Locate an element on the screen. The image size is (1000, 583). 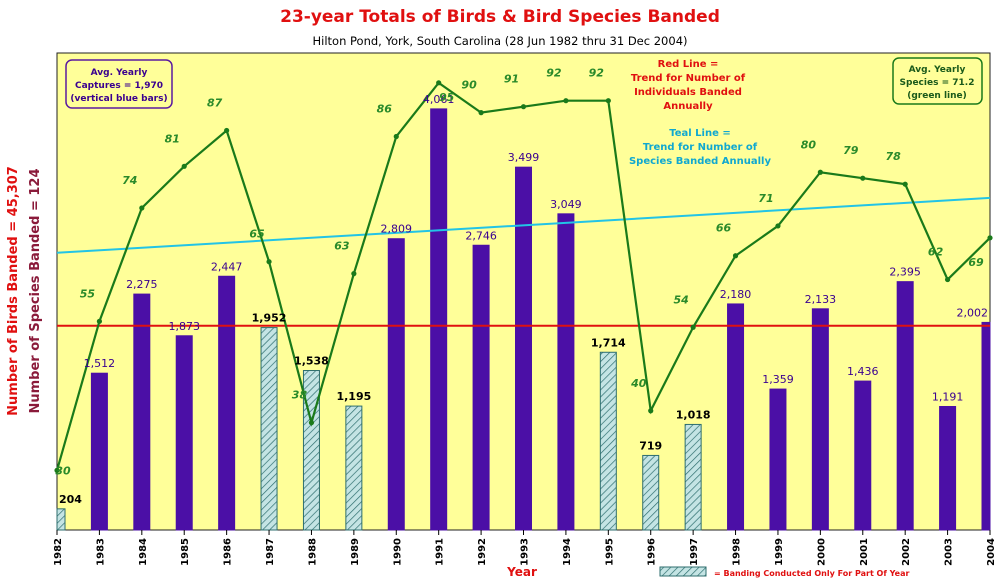
bar-label-2001: 1,436 is located at coordinates (863, 371).